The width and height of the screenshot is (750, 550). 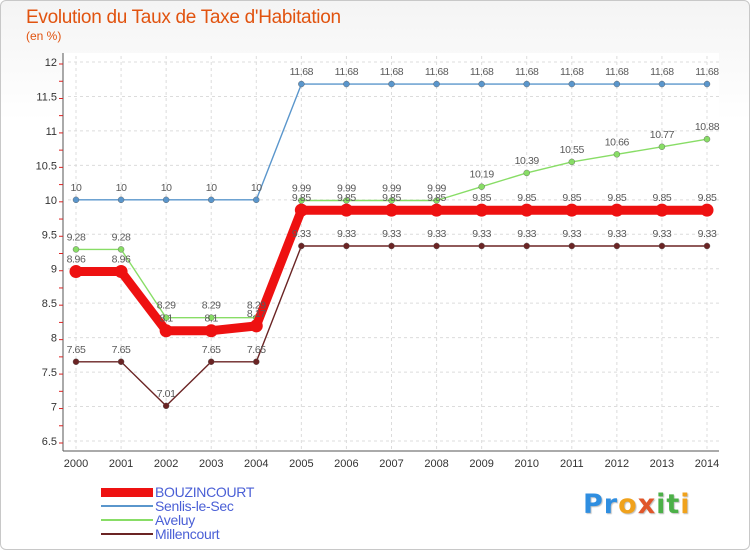 What do you see at coordinates (482, 175) in the screenshot?
I see `data-label: 10.19` at bounding box center [482, 175].